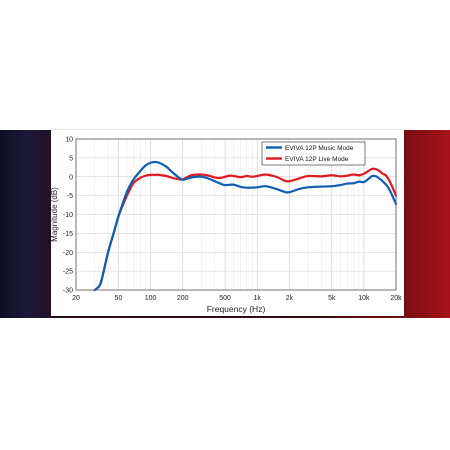 The height and width of the screenshot is (450, 450). What do you see at coordinates (71, 158) in the screenshot?
I see `y-tick-label: 5` at bounding box center [71, 158].